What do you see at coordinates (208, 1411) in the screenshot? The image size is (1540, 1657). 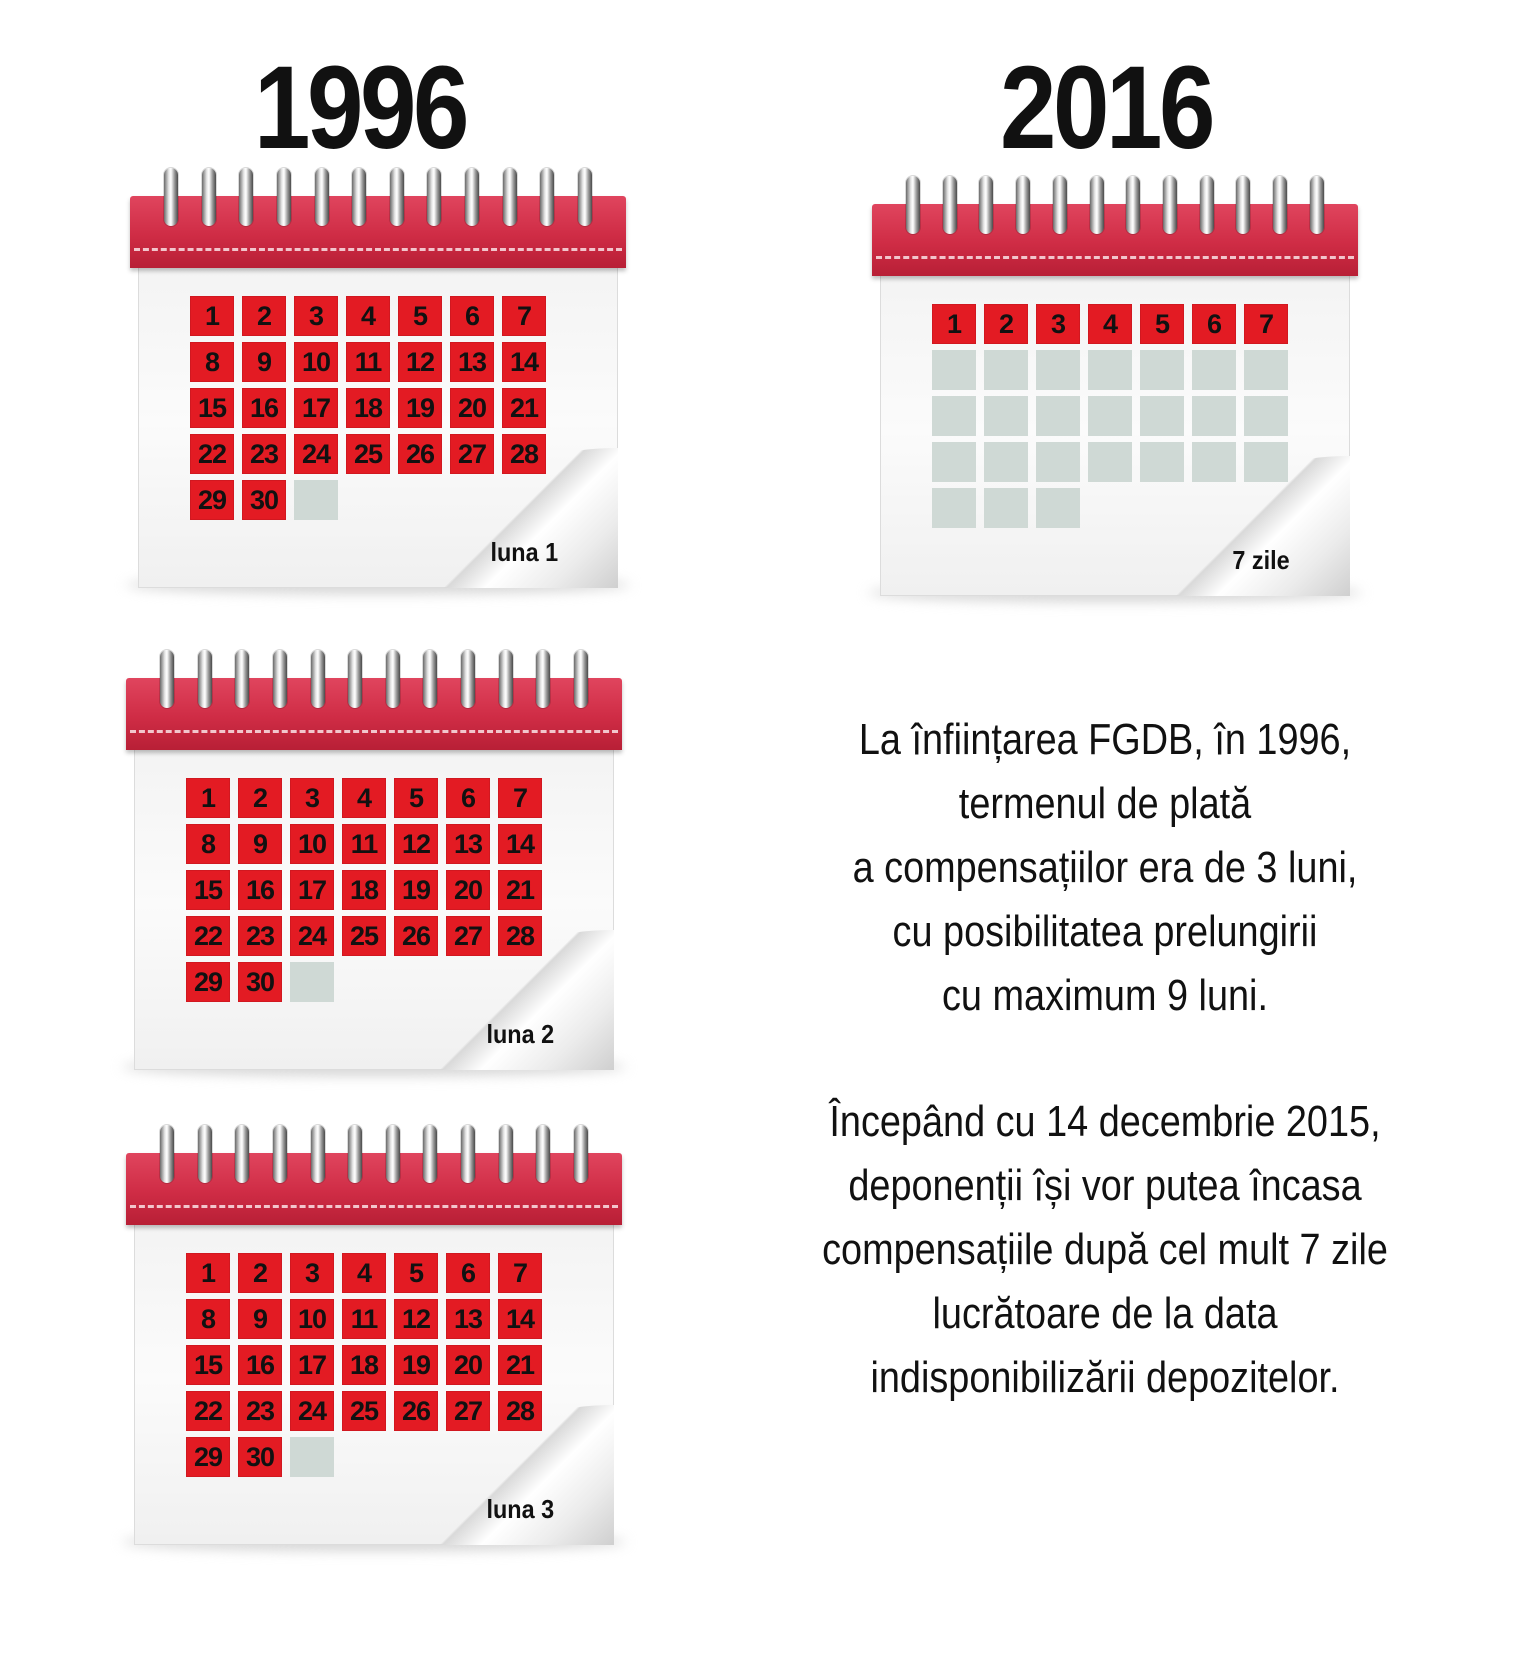 I see `day-cell-marked: 22` at bounding box center [208, 1411].